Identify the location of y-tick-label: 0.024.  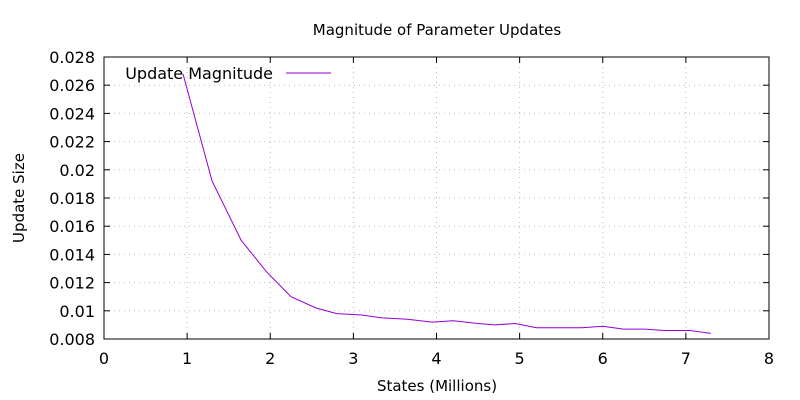
(72, 113).